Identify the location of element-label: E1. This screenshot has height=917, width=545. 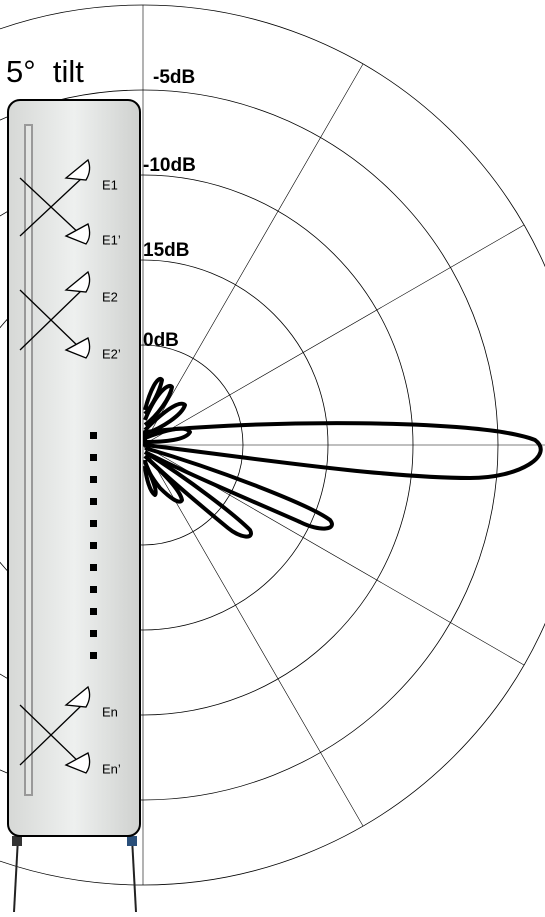
(110, 184).